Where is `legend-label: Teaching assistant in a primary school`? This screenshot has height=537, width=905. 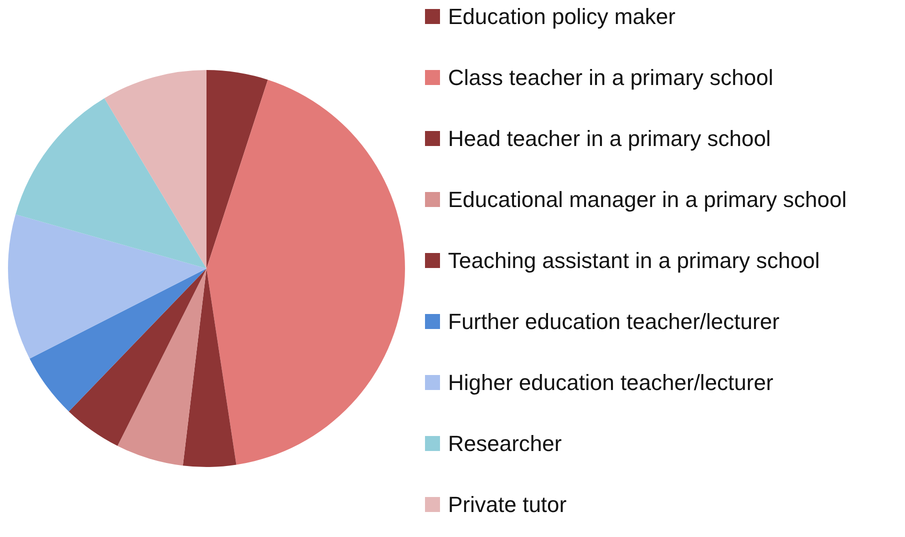
legend-label: Teaching assistant in a primary school is located at coordinates (634, 261).